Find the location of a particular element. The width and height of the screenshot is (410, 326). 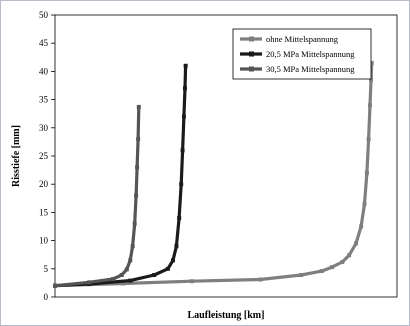

y-tick-label-5: 5 is located at coordinates (46, 269).